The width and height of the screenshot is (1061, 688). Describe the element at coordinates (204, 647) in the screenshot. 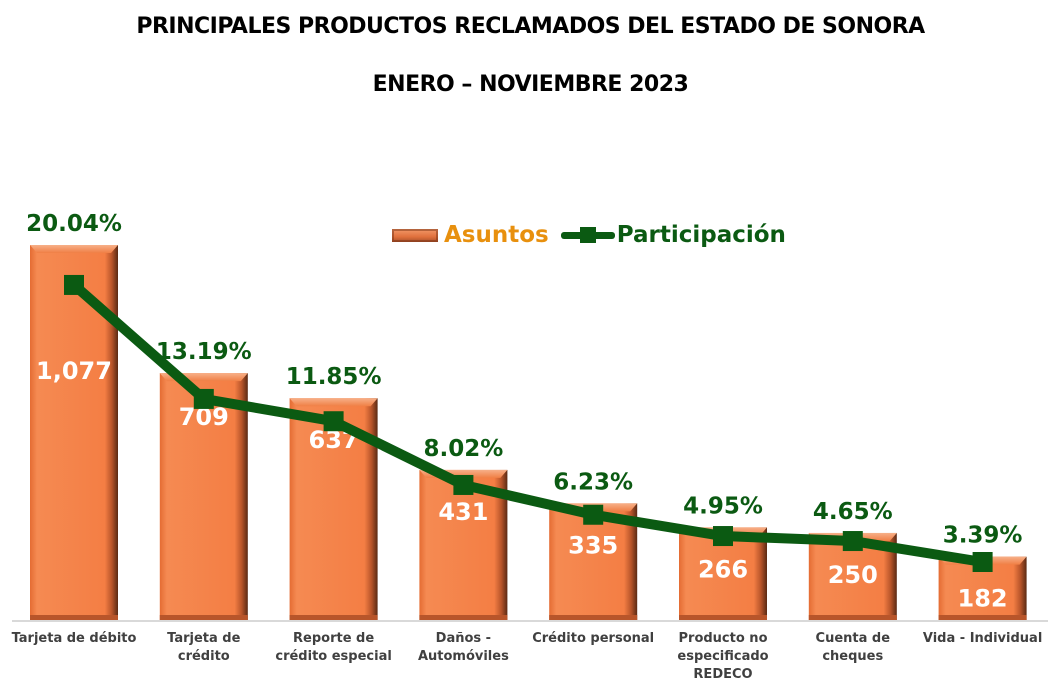

I see `x-axis-category-label: Tarjeta de crédito` at that location.